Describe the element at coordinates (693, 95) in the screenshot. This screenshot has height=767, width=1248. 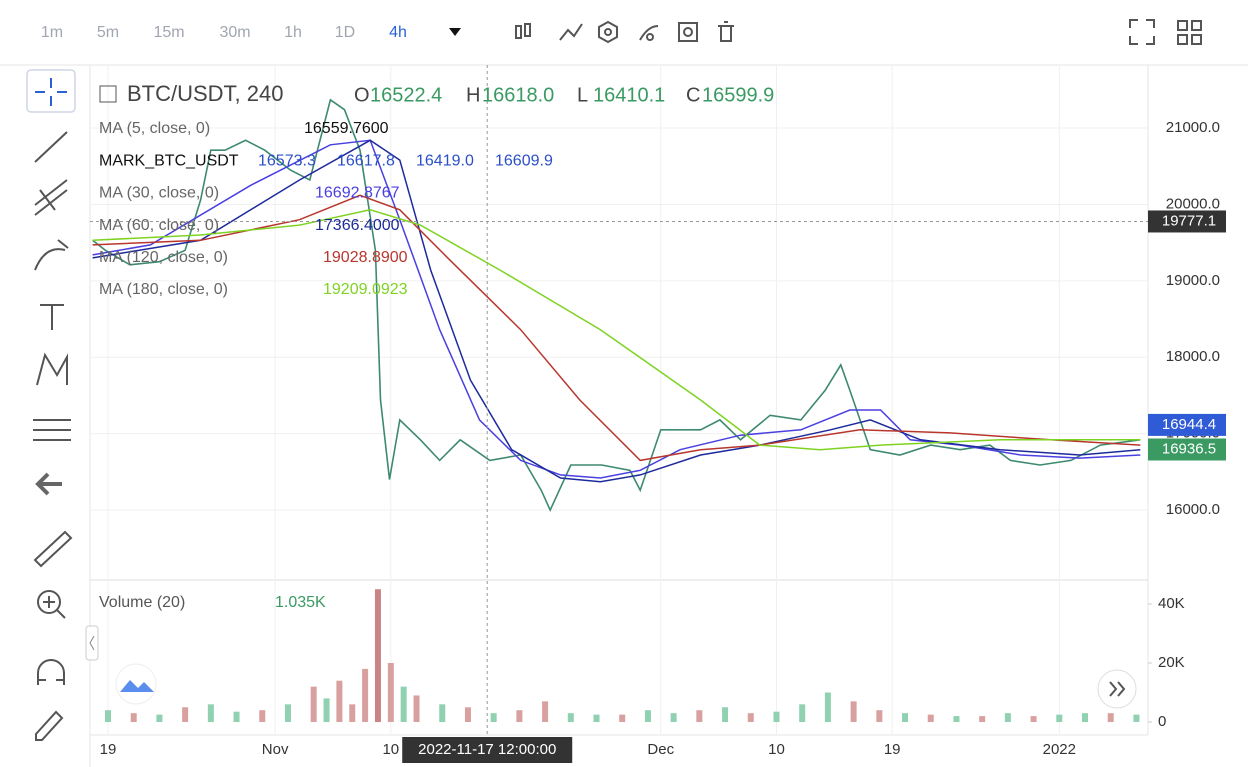
I see `ohlc-key: C` at that location.